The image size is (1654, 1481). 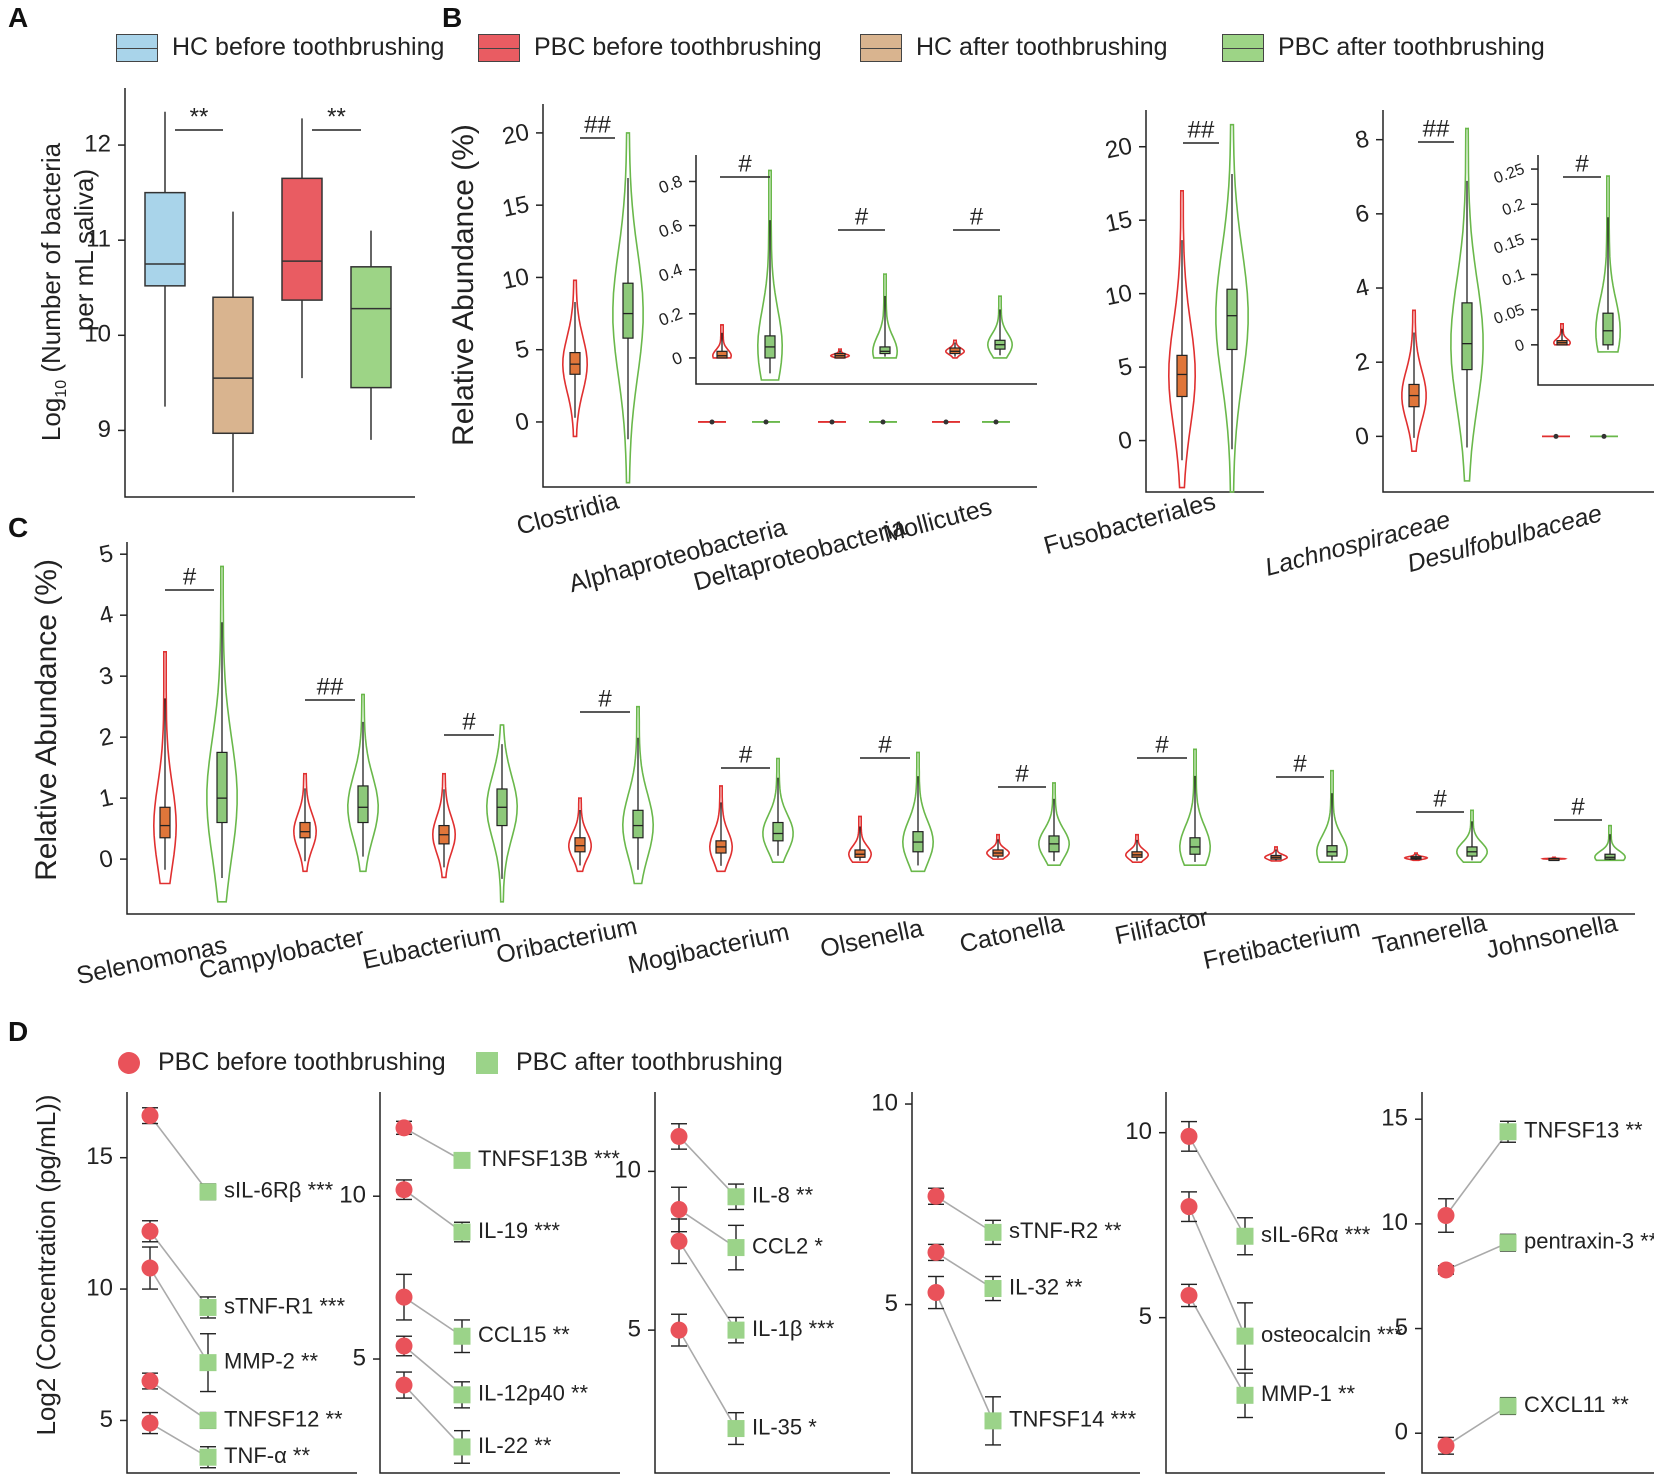 What do you see at coordinates (772, 1283) in the screenshot?
I see `panel-d3-axes` at bounding box center [772, 1283].